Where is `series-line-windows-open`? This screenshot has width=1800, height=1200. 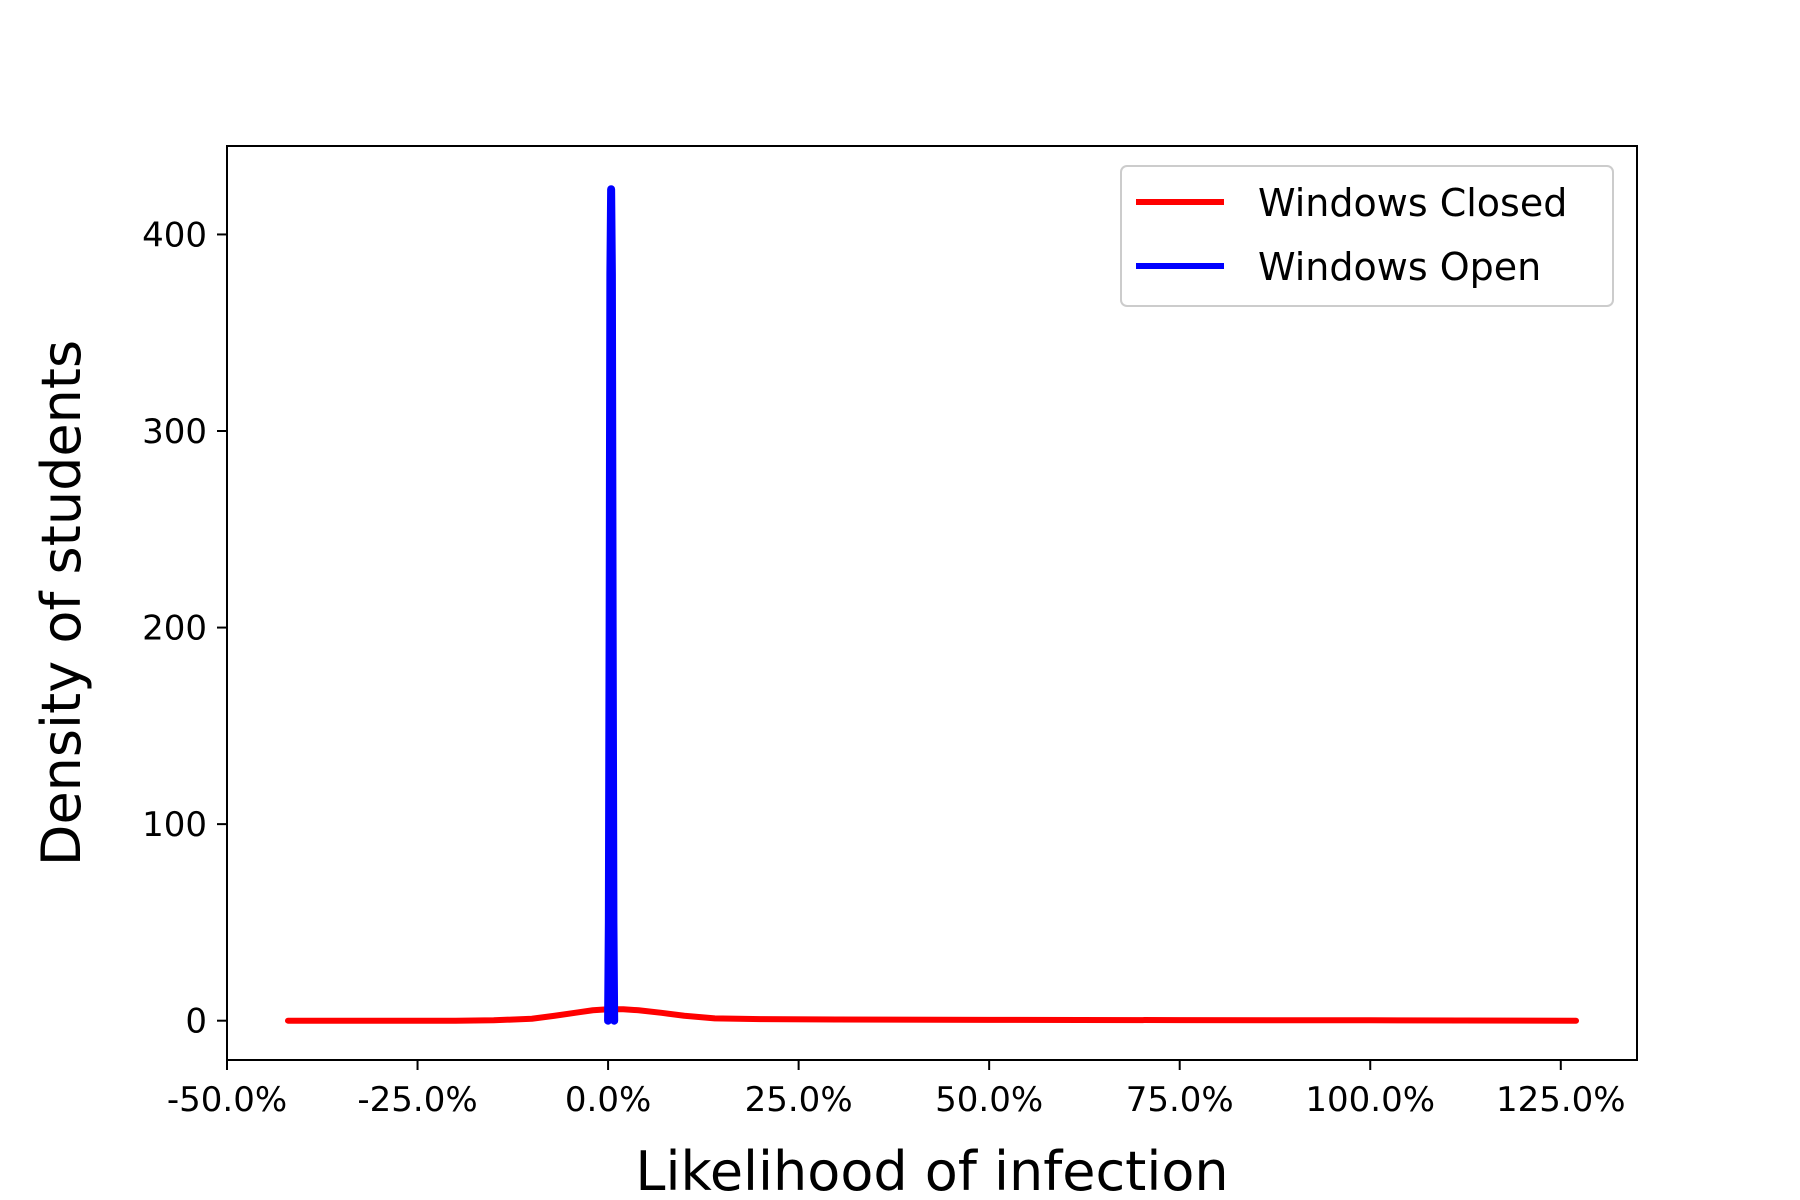
series-line-windows-open is located at coordinates (611, 605).